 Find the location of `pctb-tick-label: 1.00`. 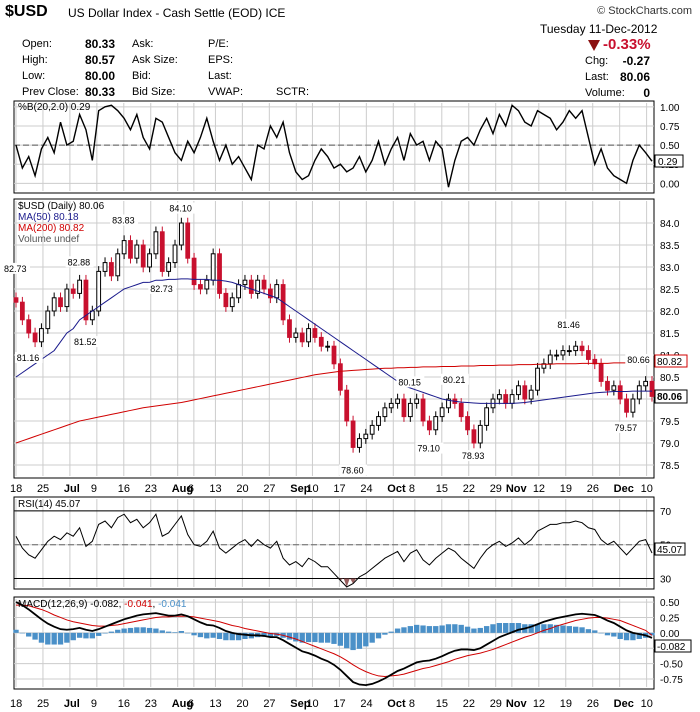

pctb-tick-label: 1.00 is located at coordinates (670, 108).